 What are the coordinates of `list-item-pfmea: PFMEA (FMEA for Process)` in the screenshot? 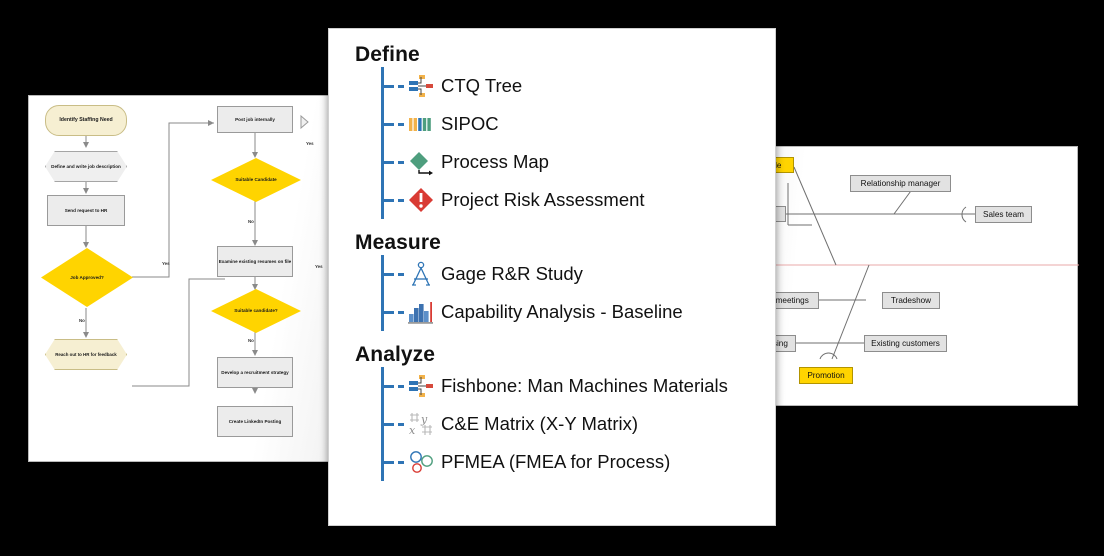 It's located at (570, 462).